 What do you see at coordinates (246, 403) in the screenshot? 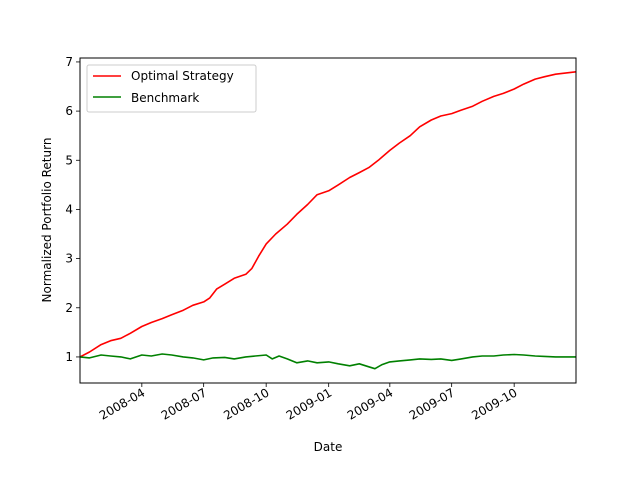
I see `x-tick-label: 2008-10` at bounding box center [246, 403].